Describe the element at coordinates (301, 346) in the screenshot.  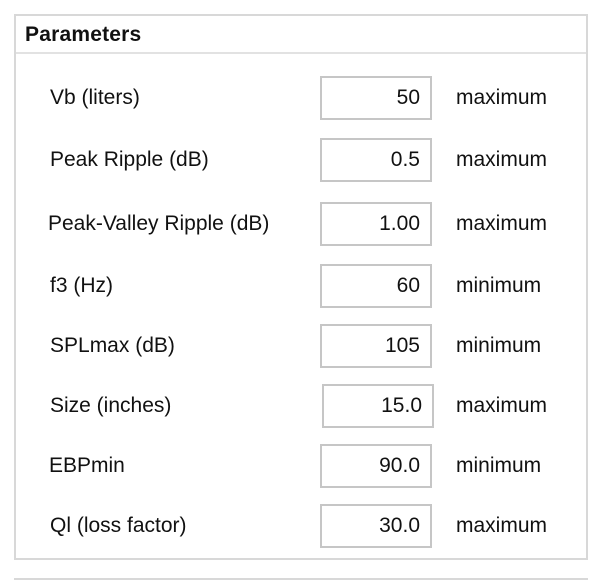
I see `param-row-splmax: SPLmax (dB) minimum` at that location.